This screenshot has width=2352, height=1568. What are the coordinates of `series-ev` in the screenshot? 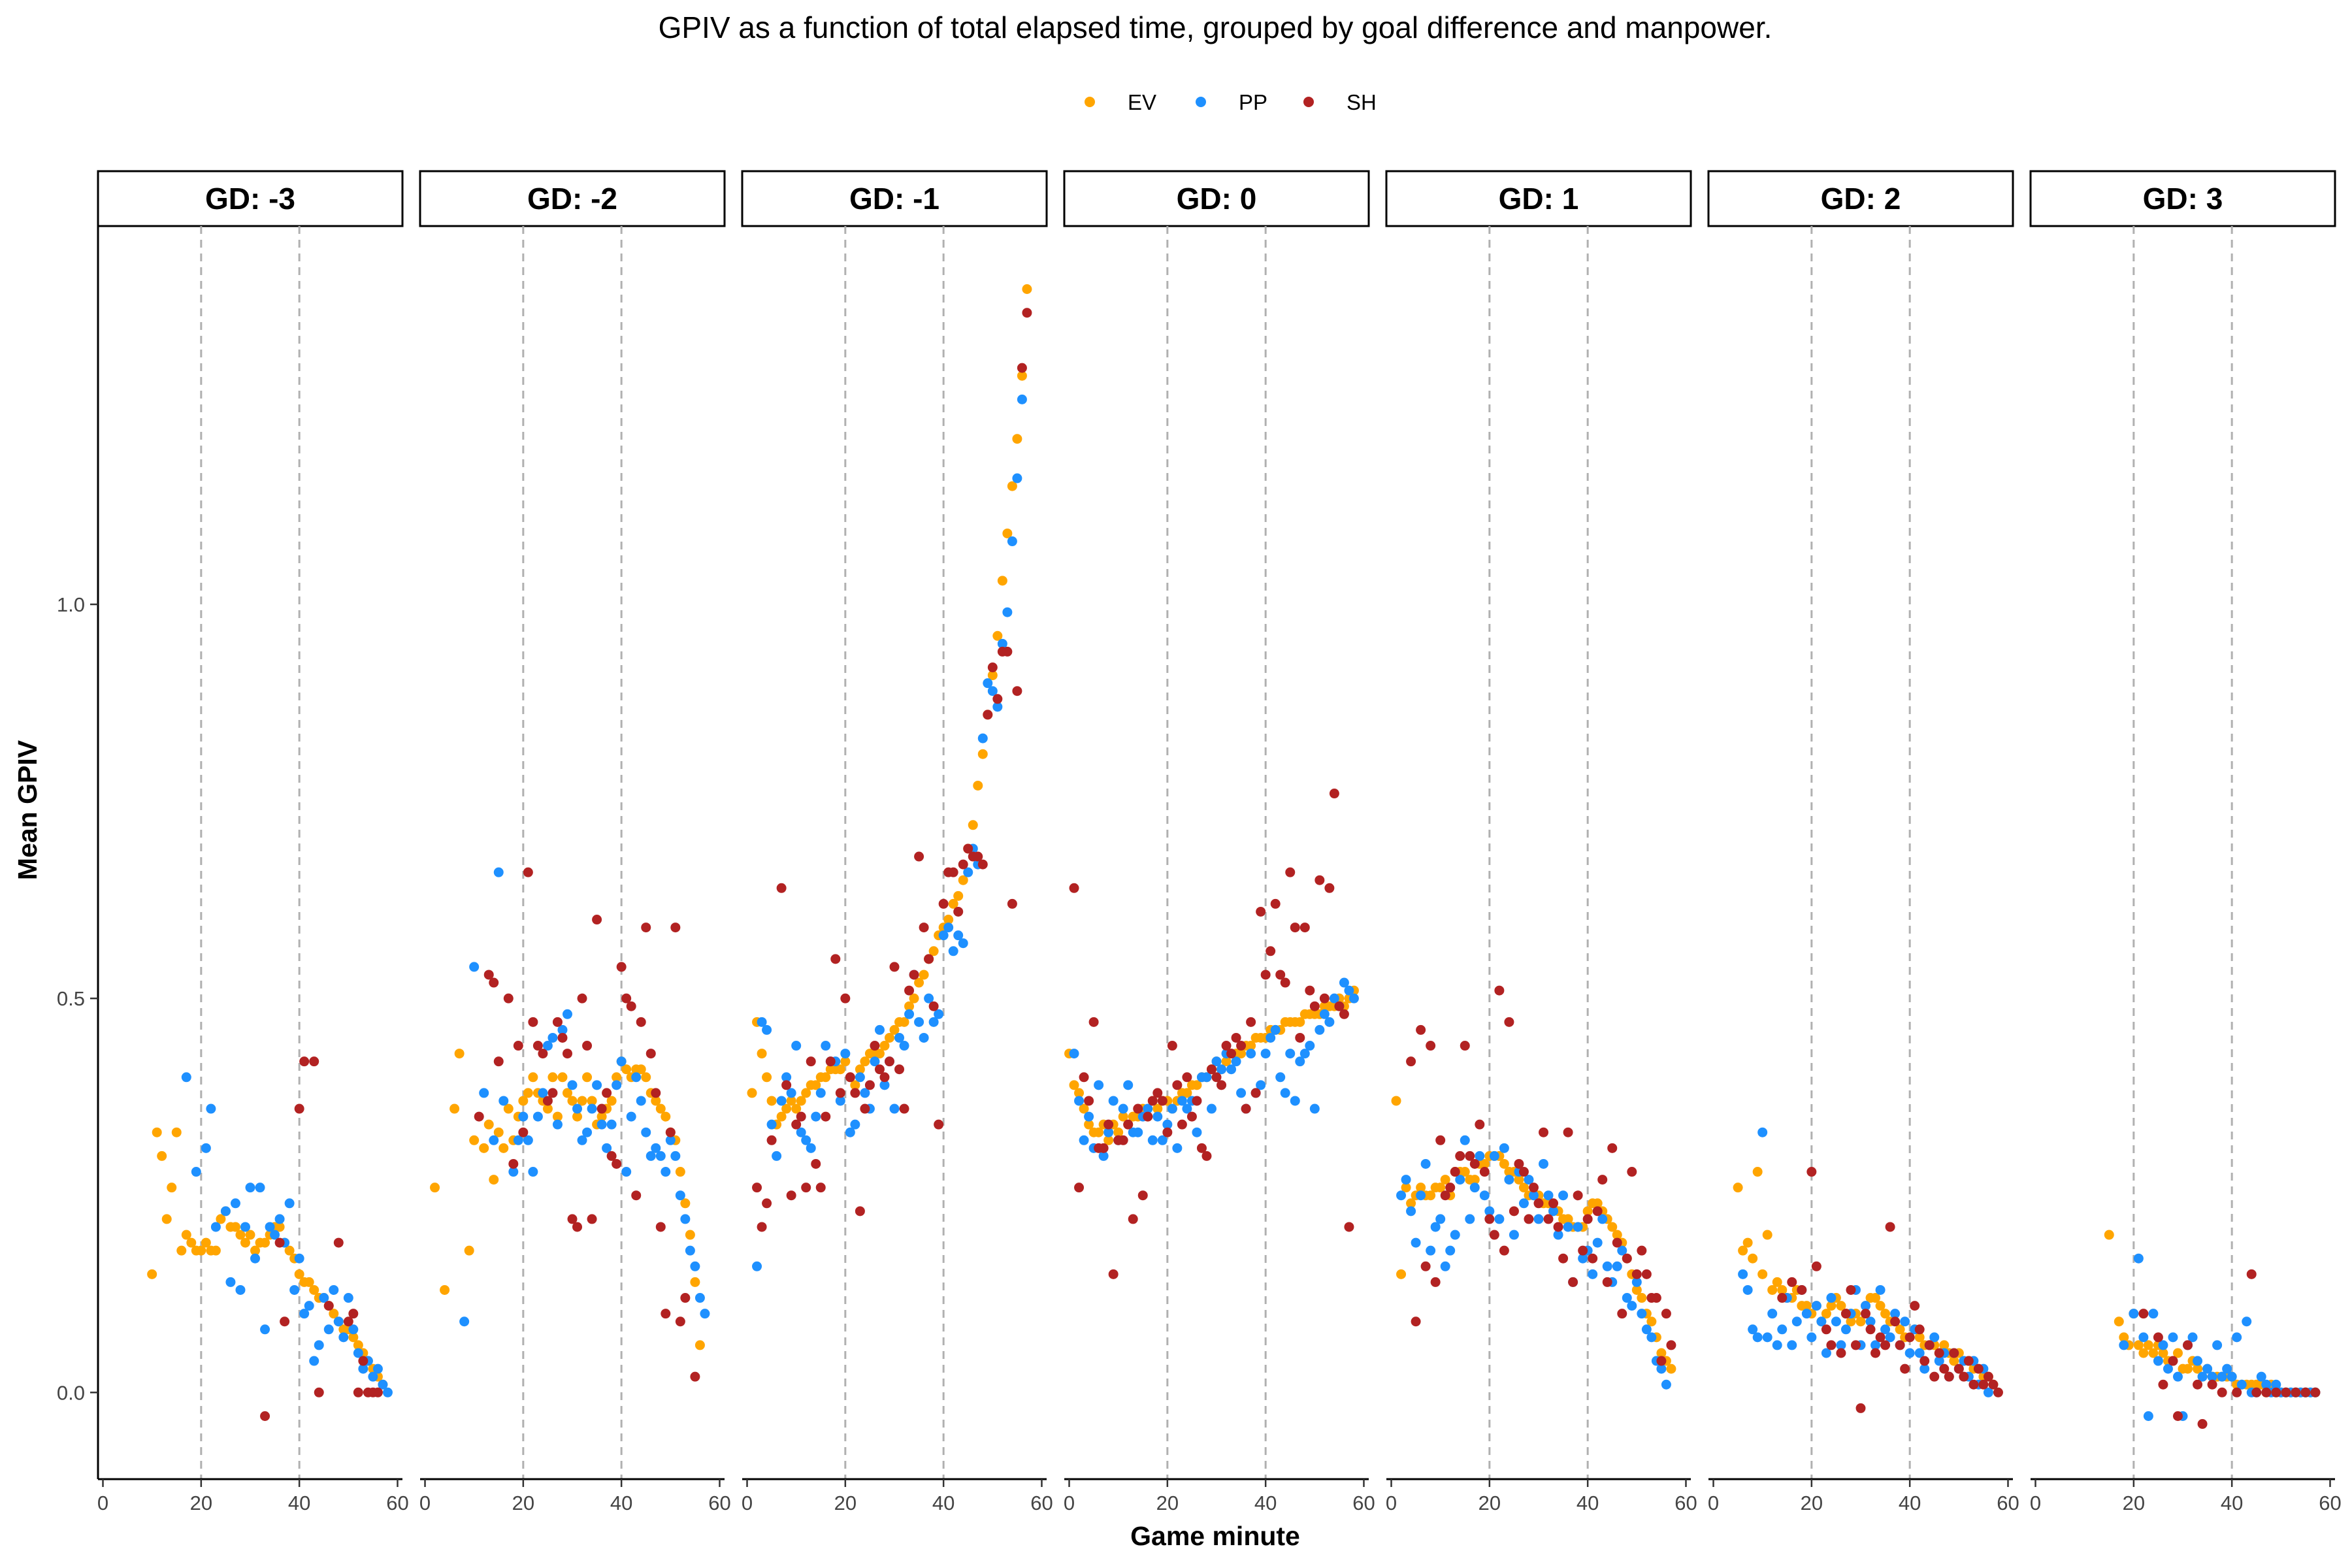 It's located at (567, 1199).